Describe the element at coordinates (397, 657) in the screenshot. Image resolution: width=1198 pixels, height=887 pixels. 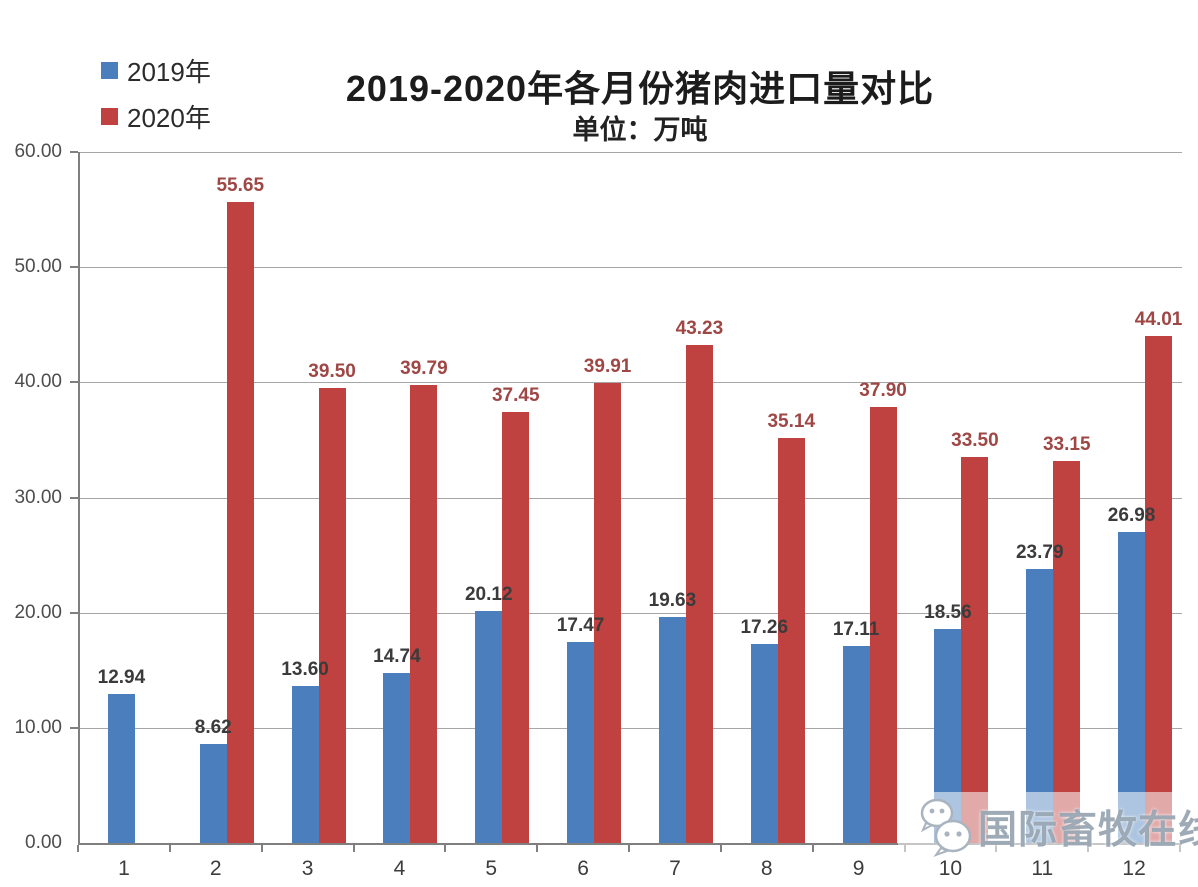
I see `bar-value-label: 14.74` at that location.